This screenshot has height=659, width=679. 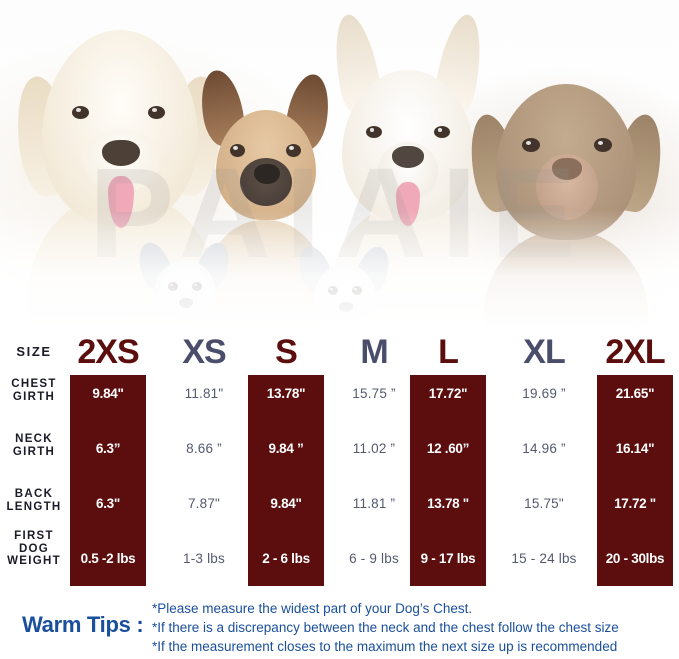 I want to click on cell-s-first-dog-weight: 2 - 6 lbs, so click(x=286, y=558).